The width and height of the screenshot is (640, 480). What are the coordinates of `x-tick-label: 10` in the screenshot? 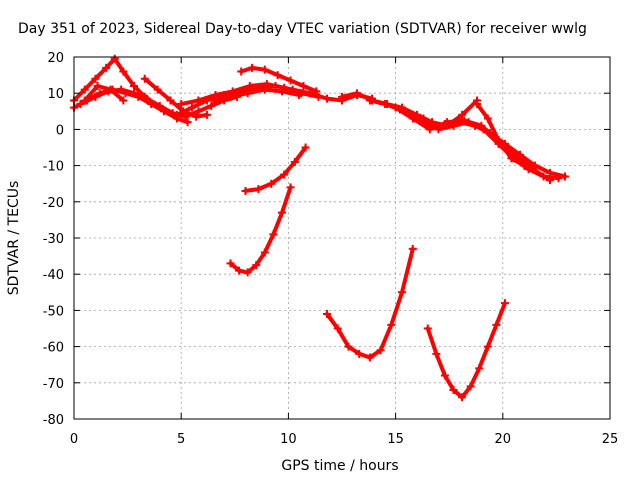 It's located at (288, 439).